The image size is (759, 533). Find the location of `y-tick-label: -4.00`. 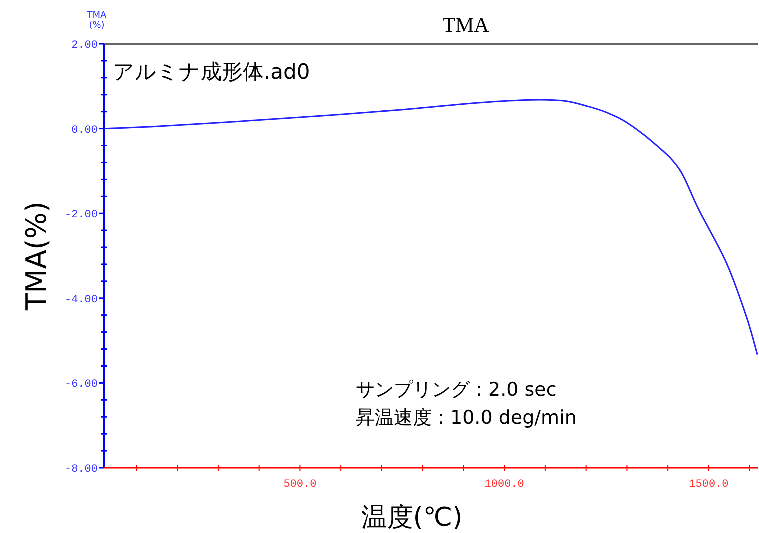

y-tick-label: -4.00 is located at coordinates (81, 300).